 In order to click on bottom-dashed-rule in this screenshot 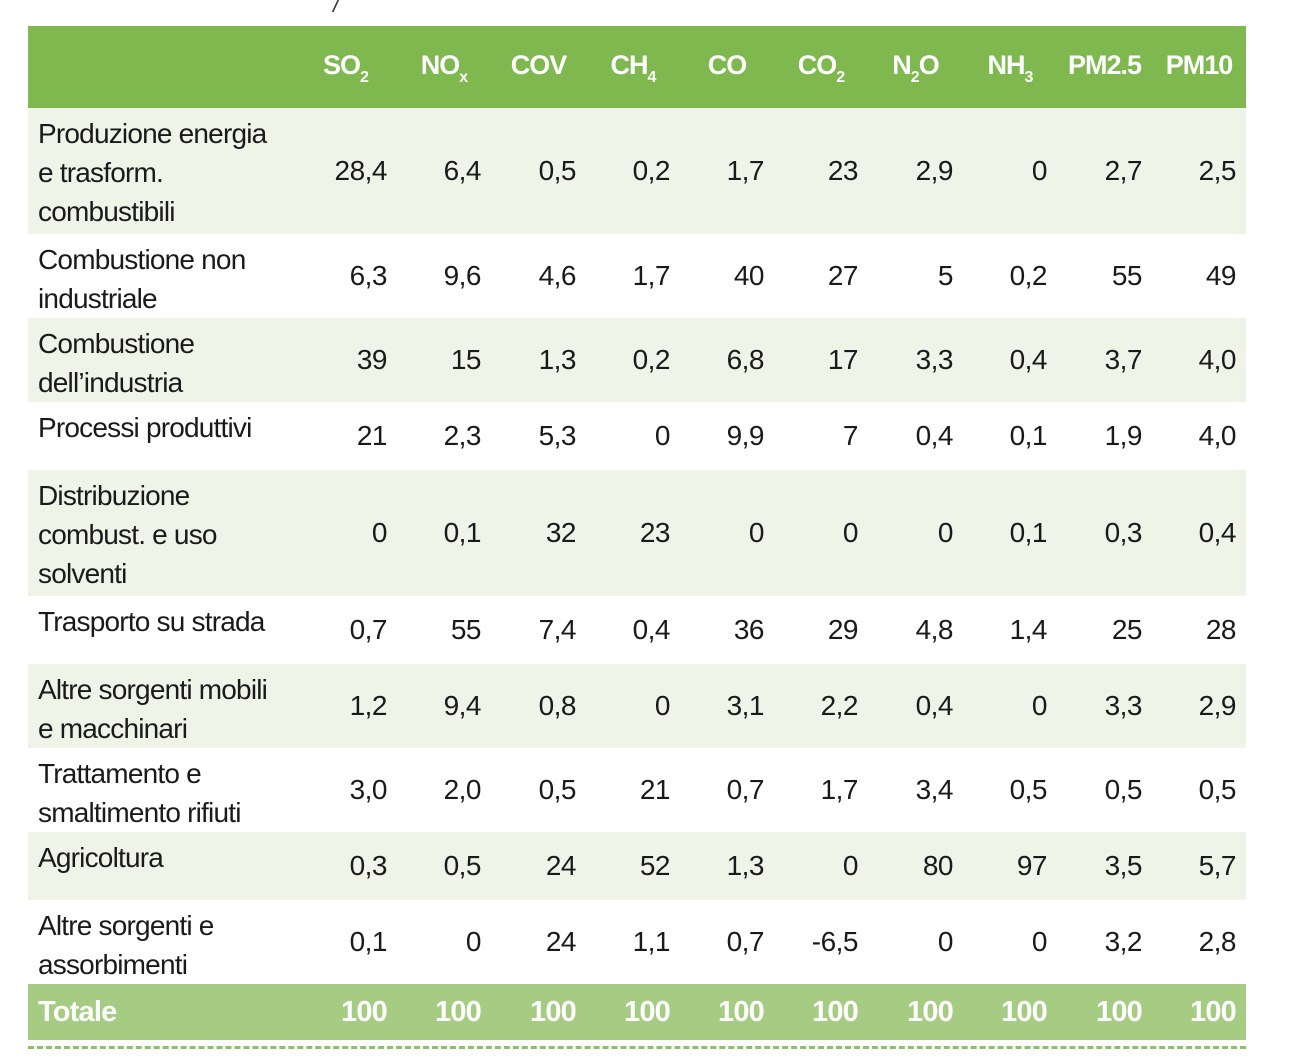, I will do `click(637, 1047)`.